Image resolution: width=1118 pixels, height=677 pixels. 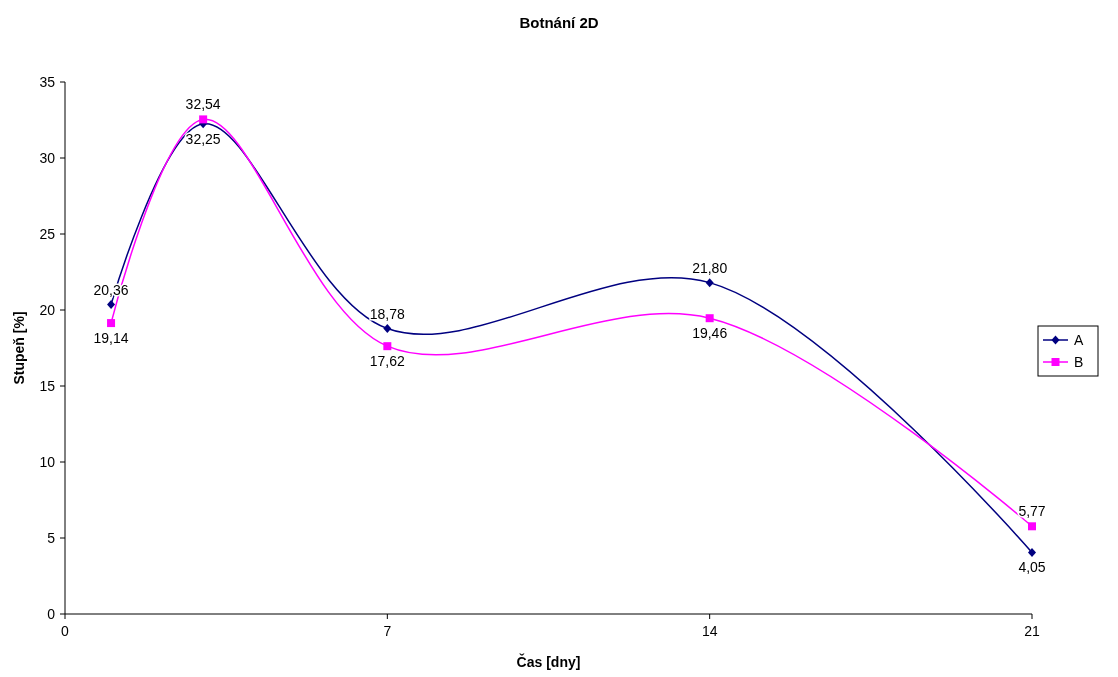 I want to click on legend-label: A, so click(x=1079, y=340).